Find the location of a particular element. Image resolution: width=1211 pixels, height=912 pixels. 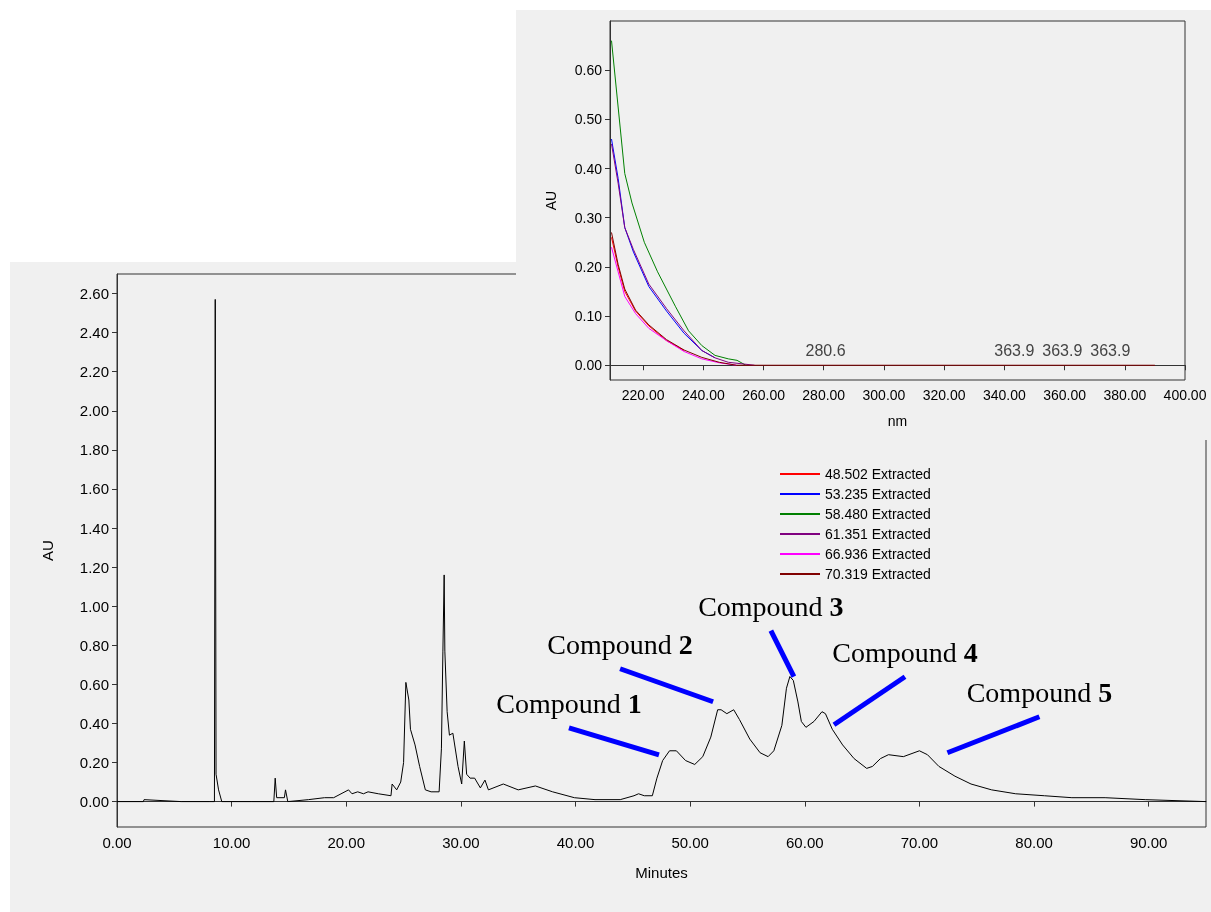

x-tick-label: 260.00 is located at coordinates (764, 395).